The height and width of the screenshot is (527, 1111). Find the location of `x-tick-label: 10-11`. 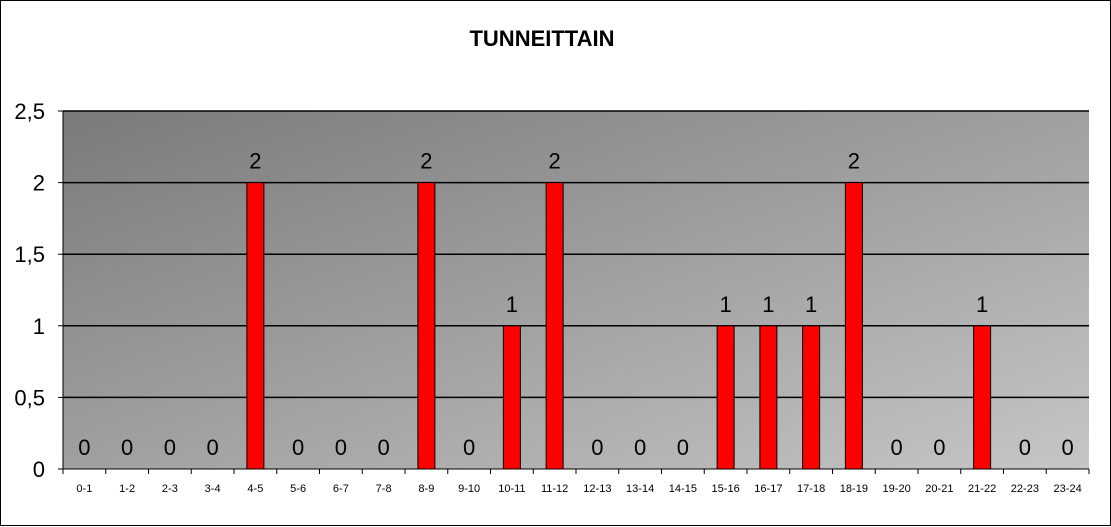

x-tick-label: 10-11 is located at coordinates (511, 489).